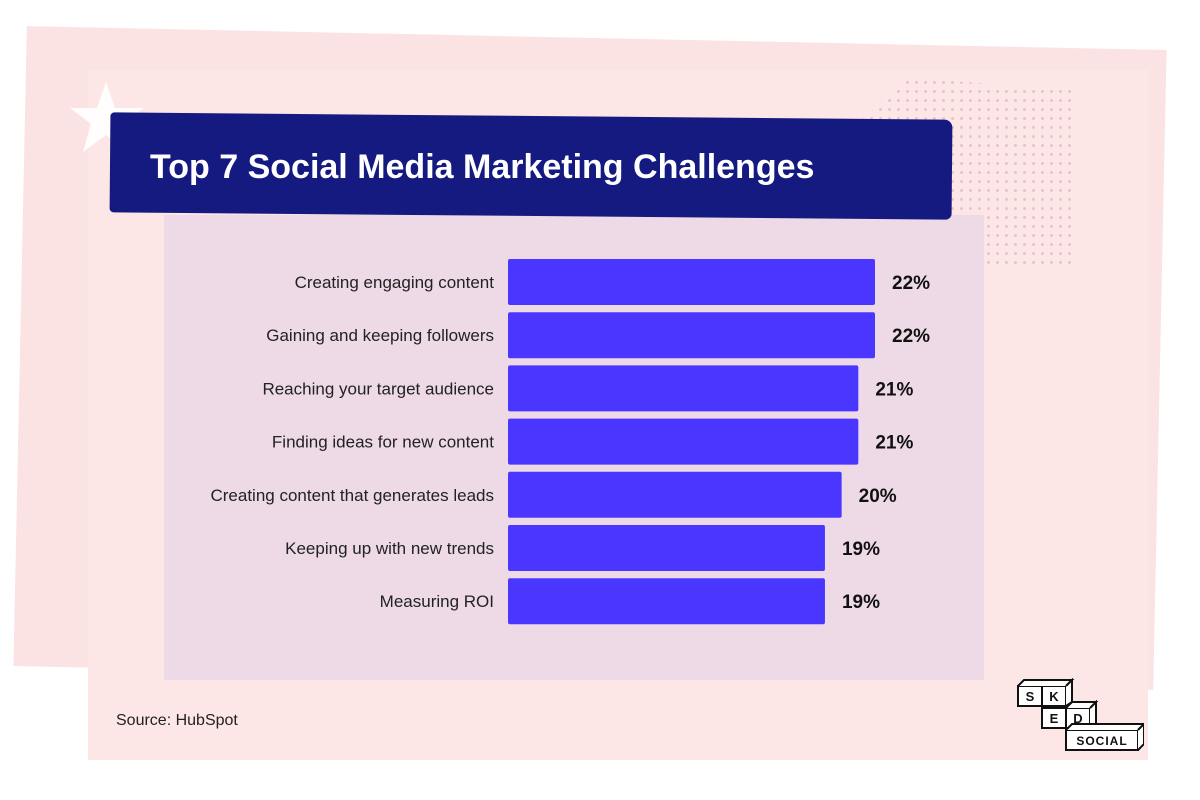 This screenshot has width=1200, height=800. I want to click on category-label: Reaching your target audience, so click(378, 388).